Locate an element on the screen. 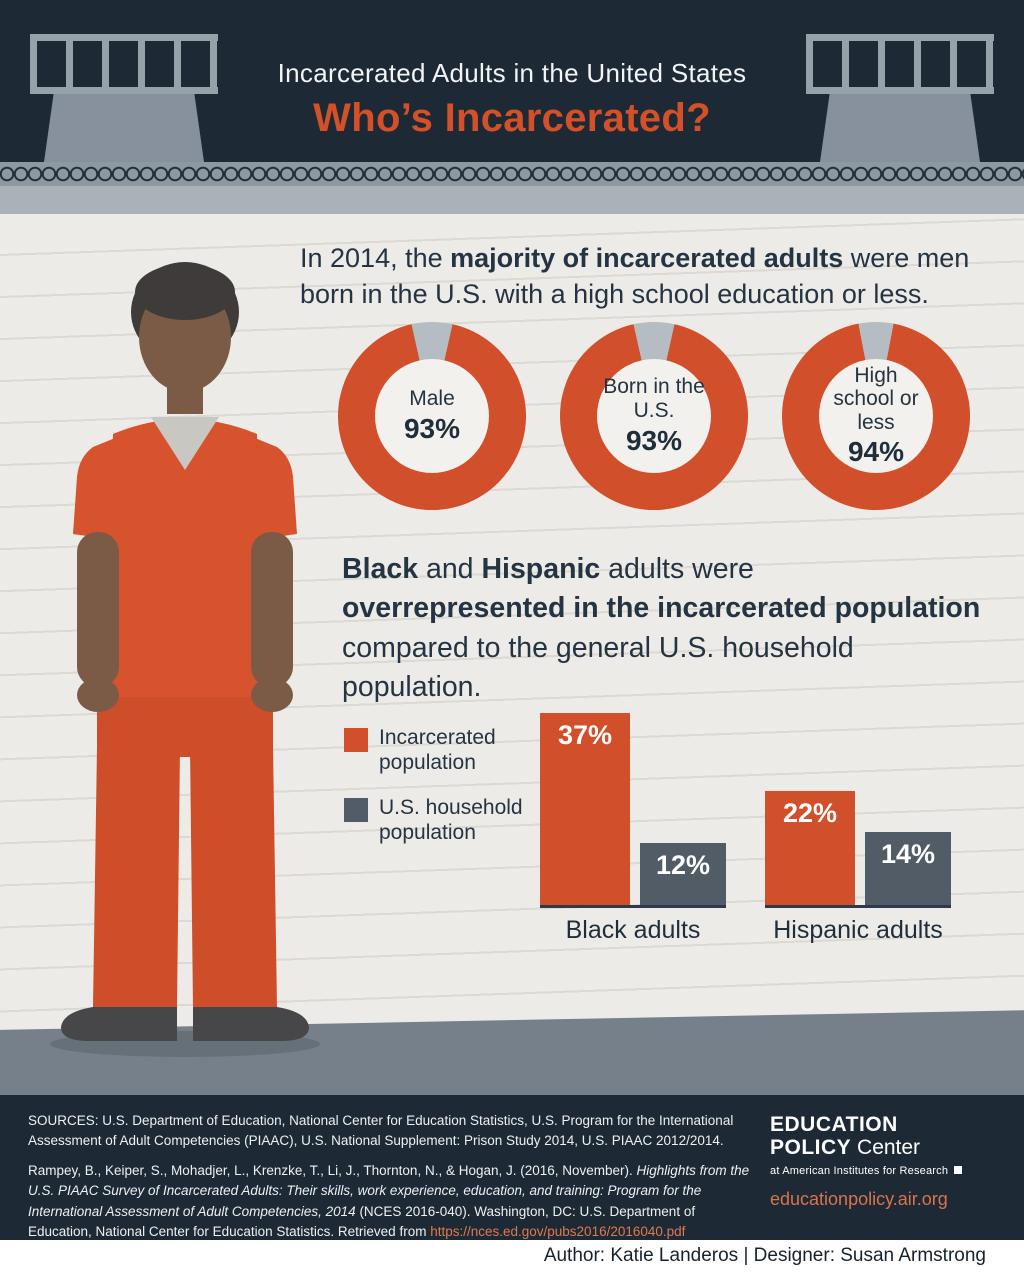 This screenshot has height=1274, width=1024. donut-label: High school or less is located at coordinates (876, 398).